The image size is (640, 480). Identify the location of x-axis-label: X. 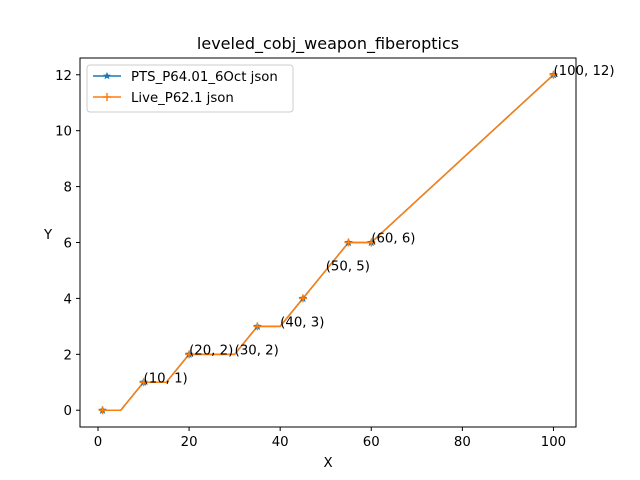
(327, 463).